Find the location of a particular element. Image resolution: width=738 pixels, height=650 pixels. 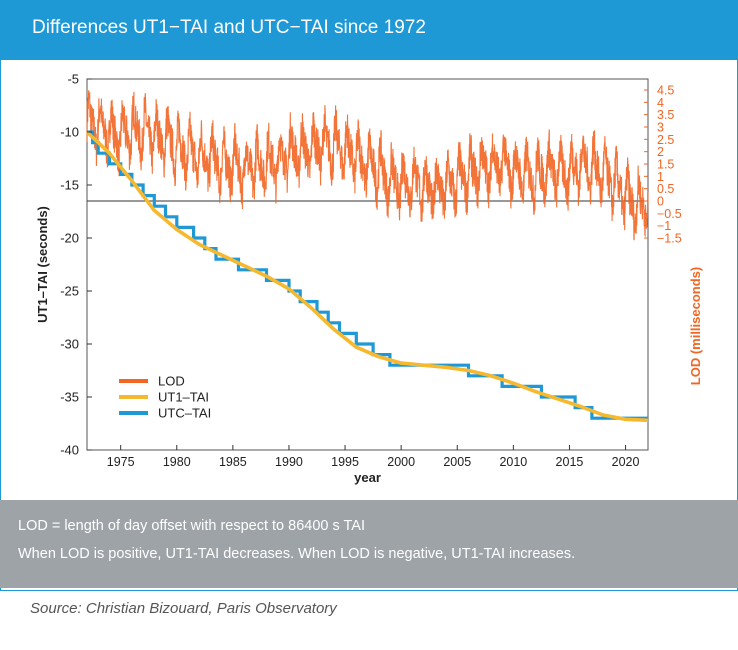

x-tick-label: 2000 is located at coordinates (401, 462).